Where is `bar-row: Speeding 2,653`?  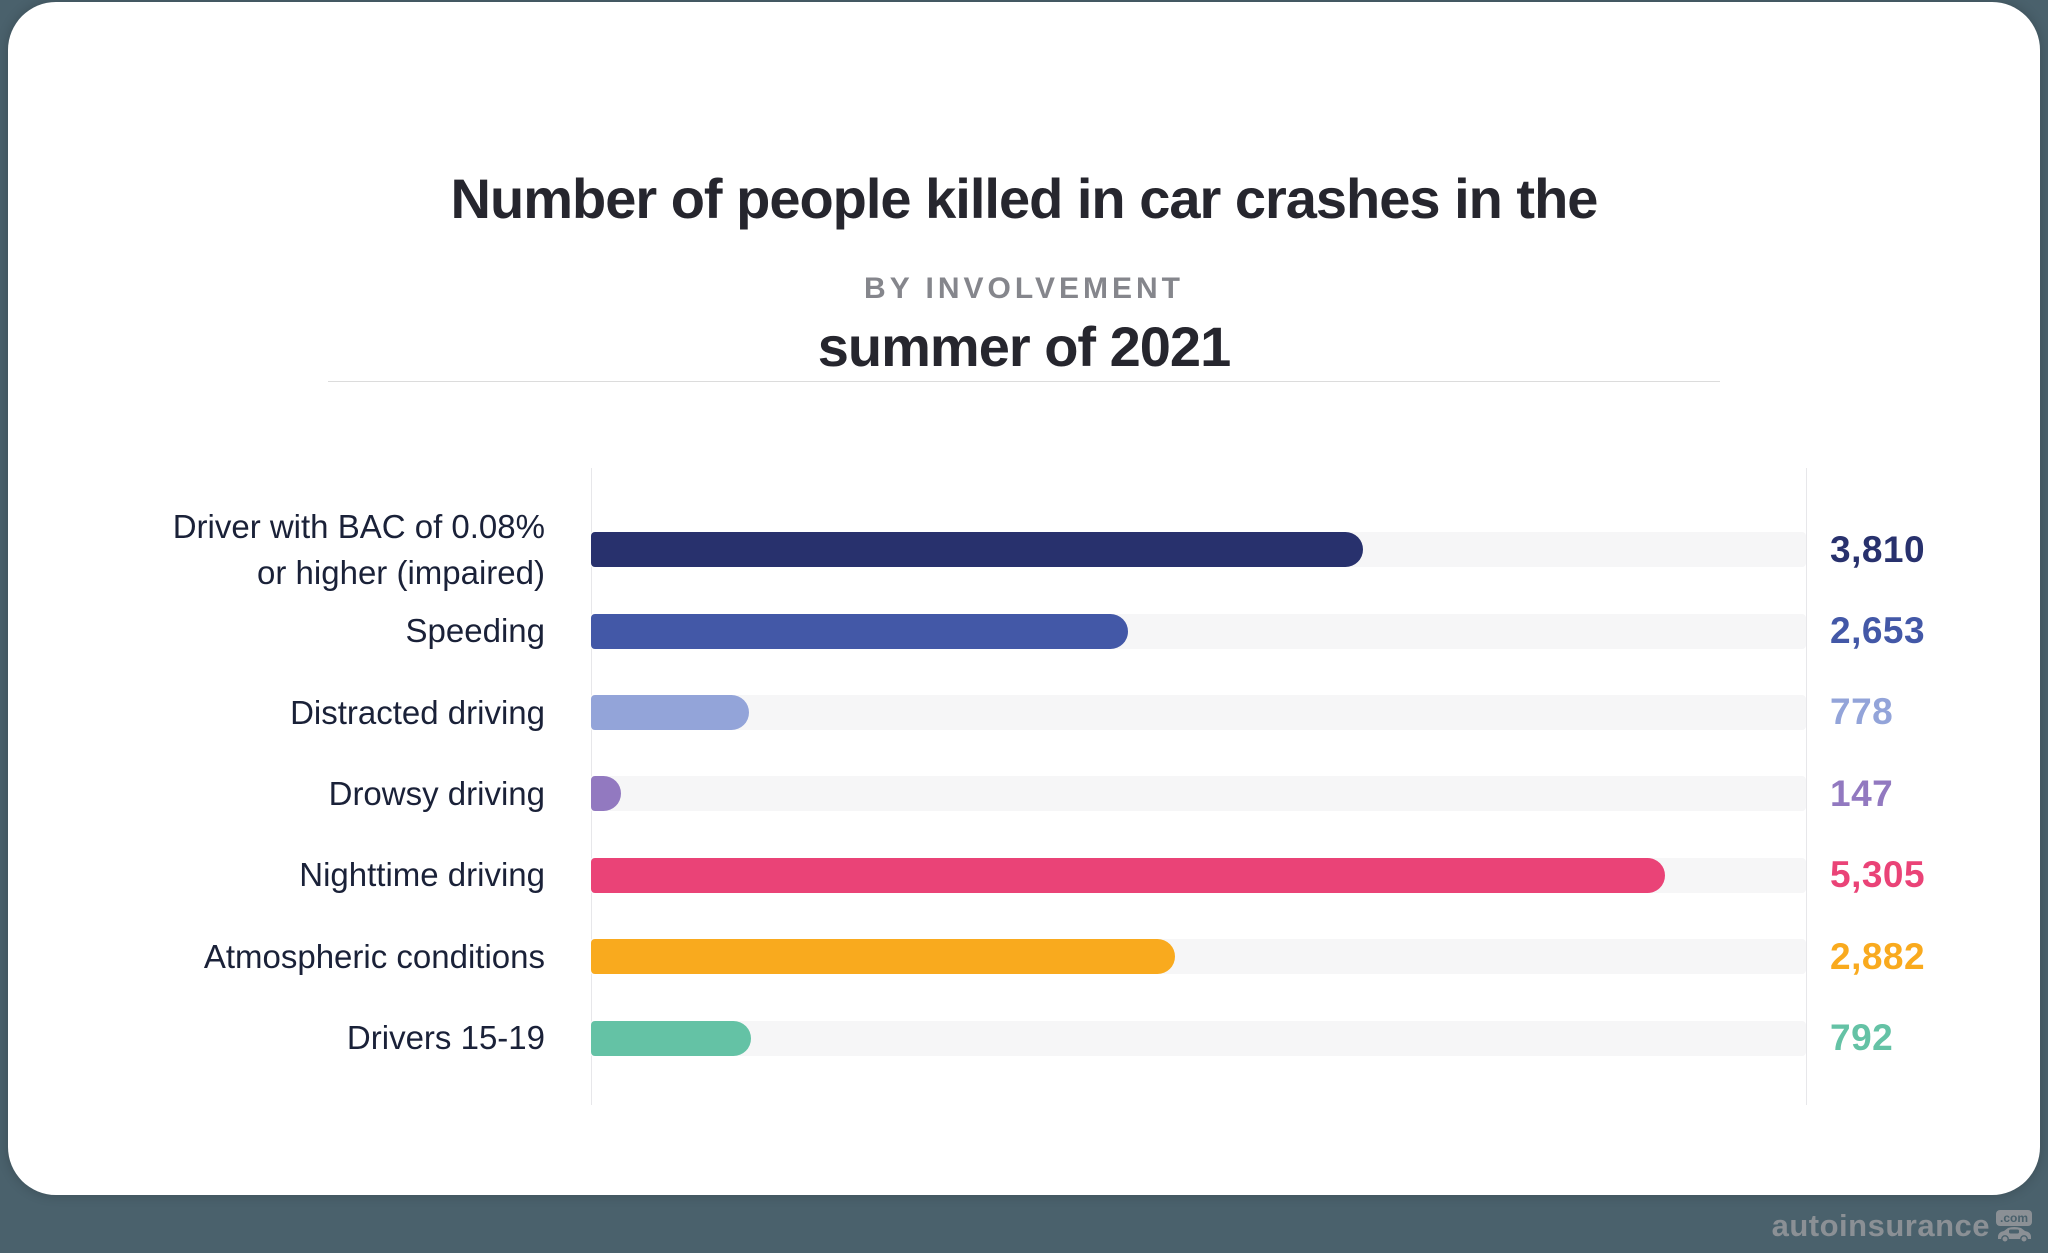 bar-row: Speeding 2,653 is located at coordinates (1024, 630).